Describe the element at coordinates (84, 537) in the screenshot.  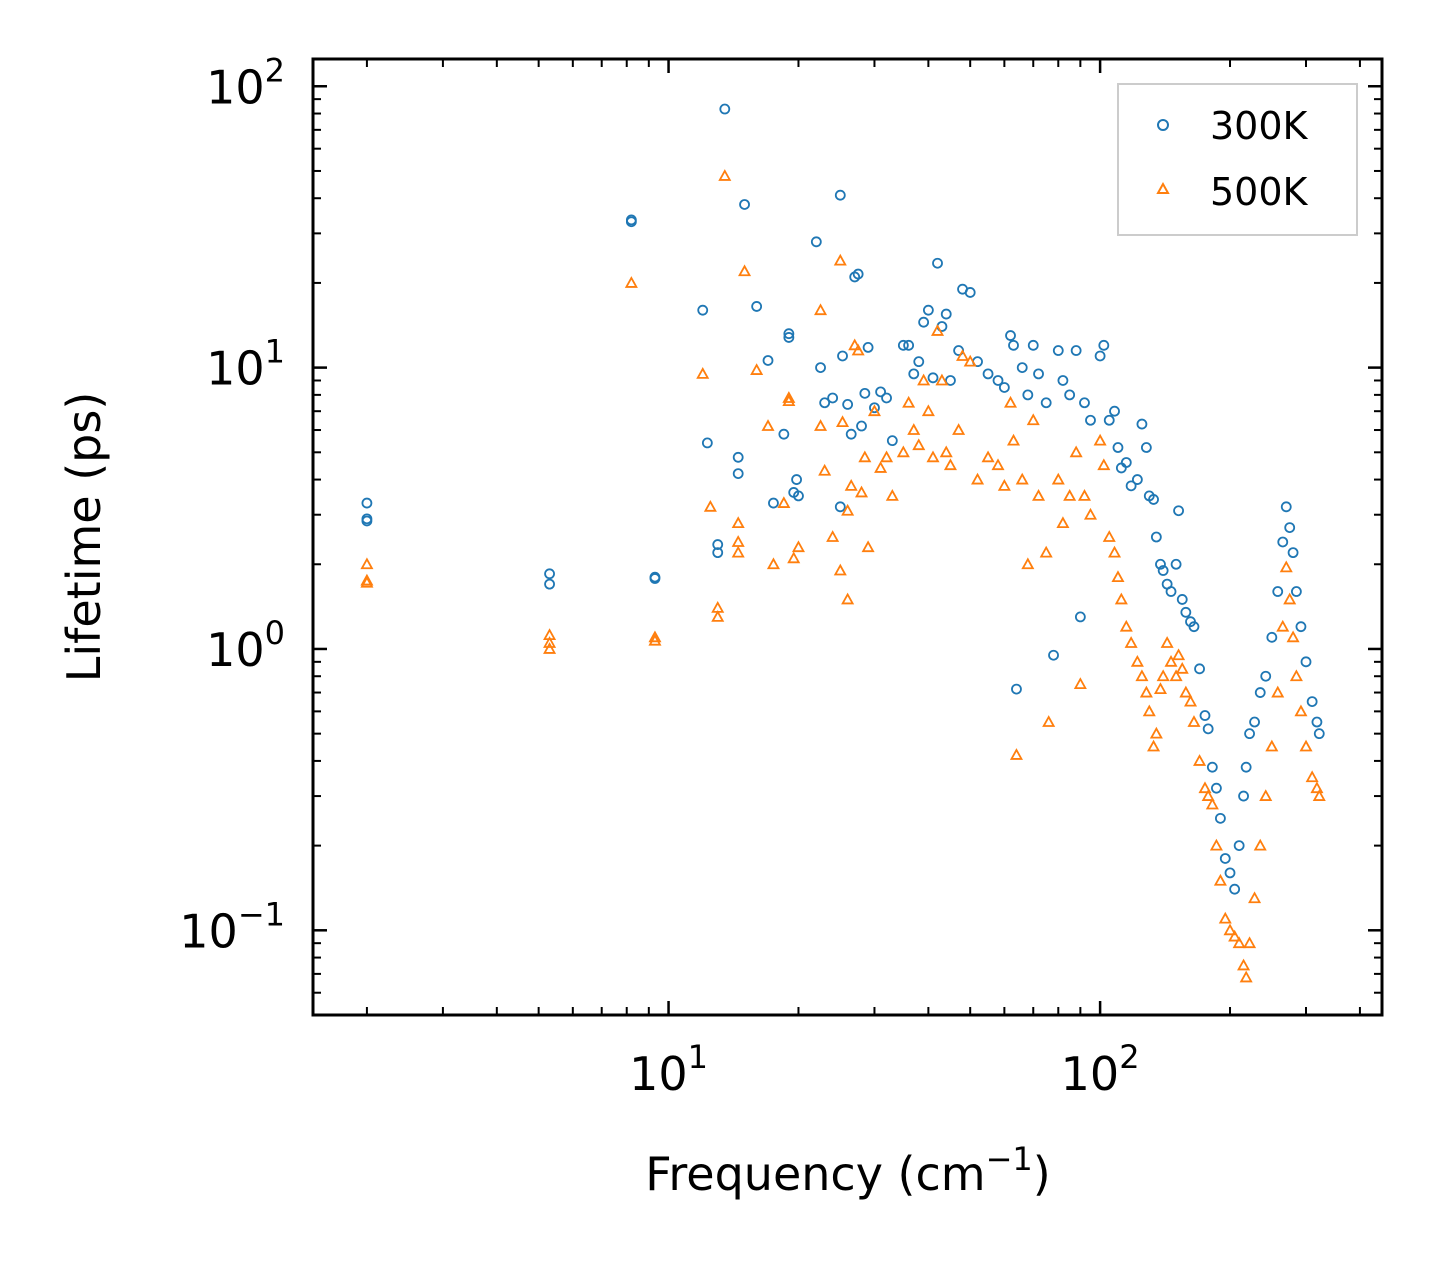
I see `y-axis-label: Lifetime (ps)` at that location.